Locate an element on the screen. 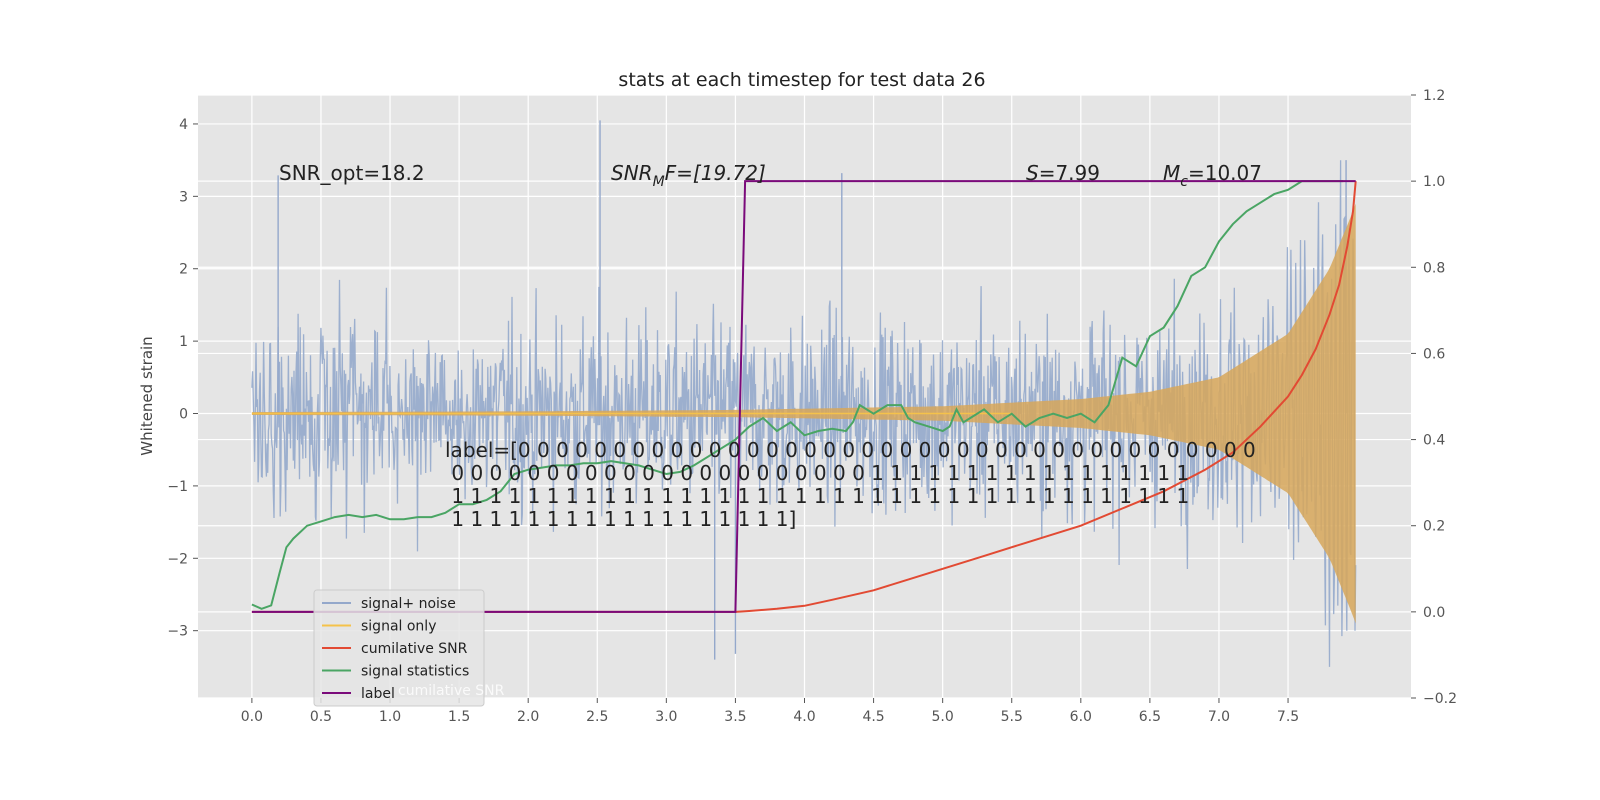 The image size is (1600, 800). y-tick-label: 2 is located at coordinates (183, 270).